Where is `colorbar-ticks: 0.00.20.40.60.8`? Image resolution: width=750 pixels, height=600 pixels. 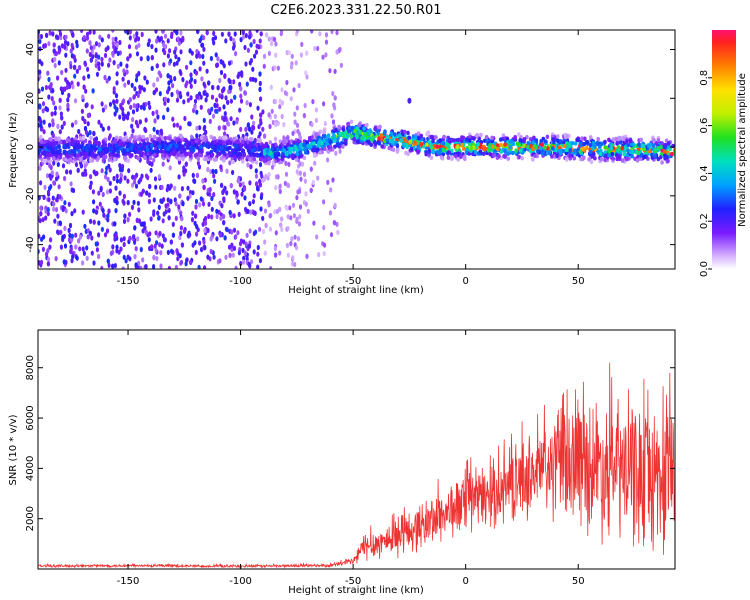 colorbar-ticks: 0.00.20.40.60.8 is located at coordinates (705, 173).